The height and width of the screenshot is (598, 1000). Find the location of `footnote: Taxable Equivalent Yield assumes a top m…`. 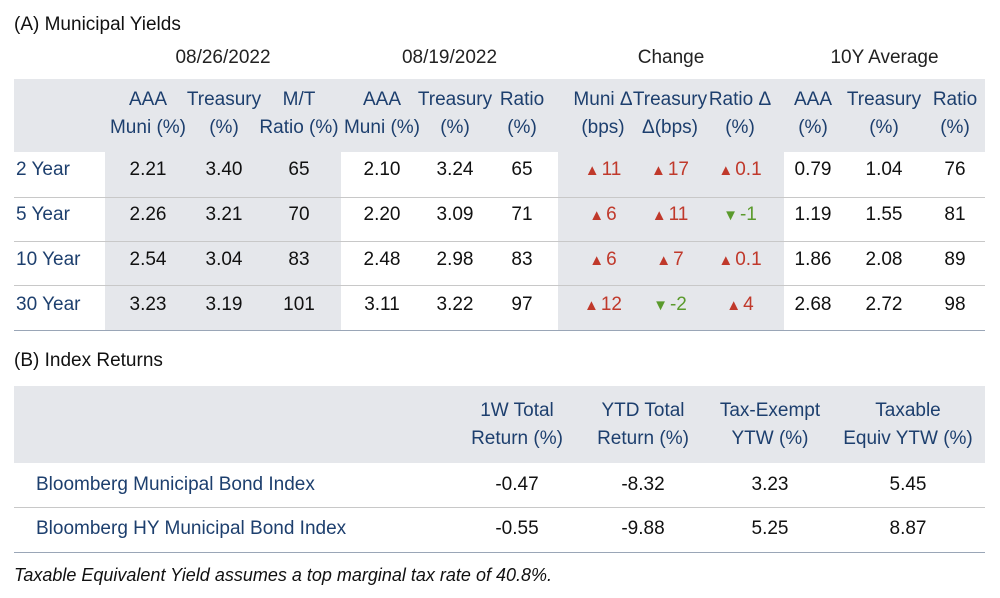

footnote: Taxable Equivalent Yield assumes a top m… is located at coordinates (283, 575).